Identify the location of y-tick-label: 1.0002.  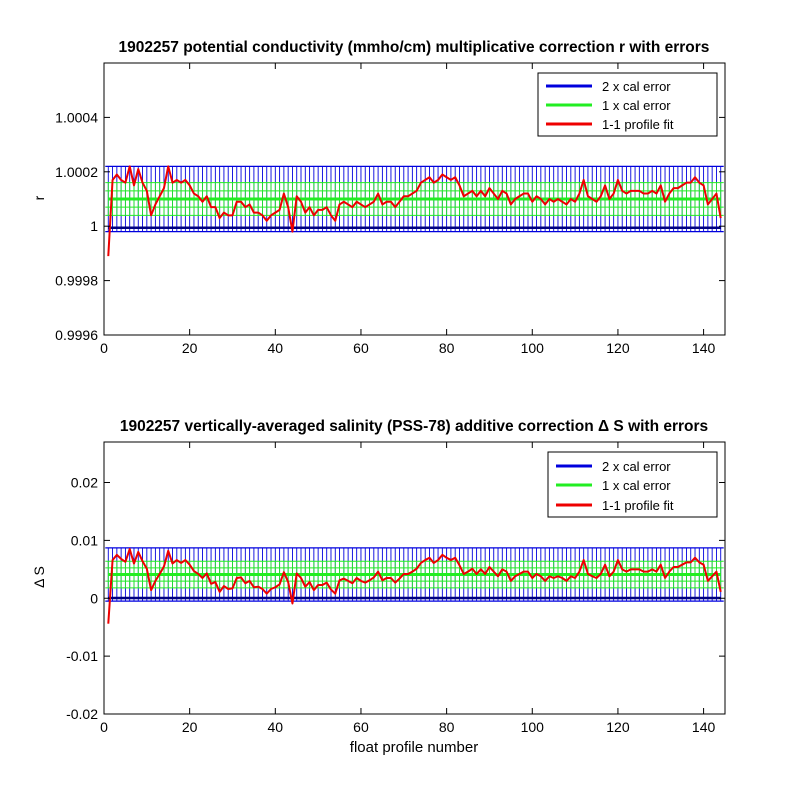
(76, 172).